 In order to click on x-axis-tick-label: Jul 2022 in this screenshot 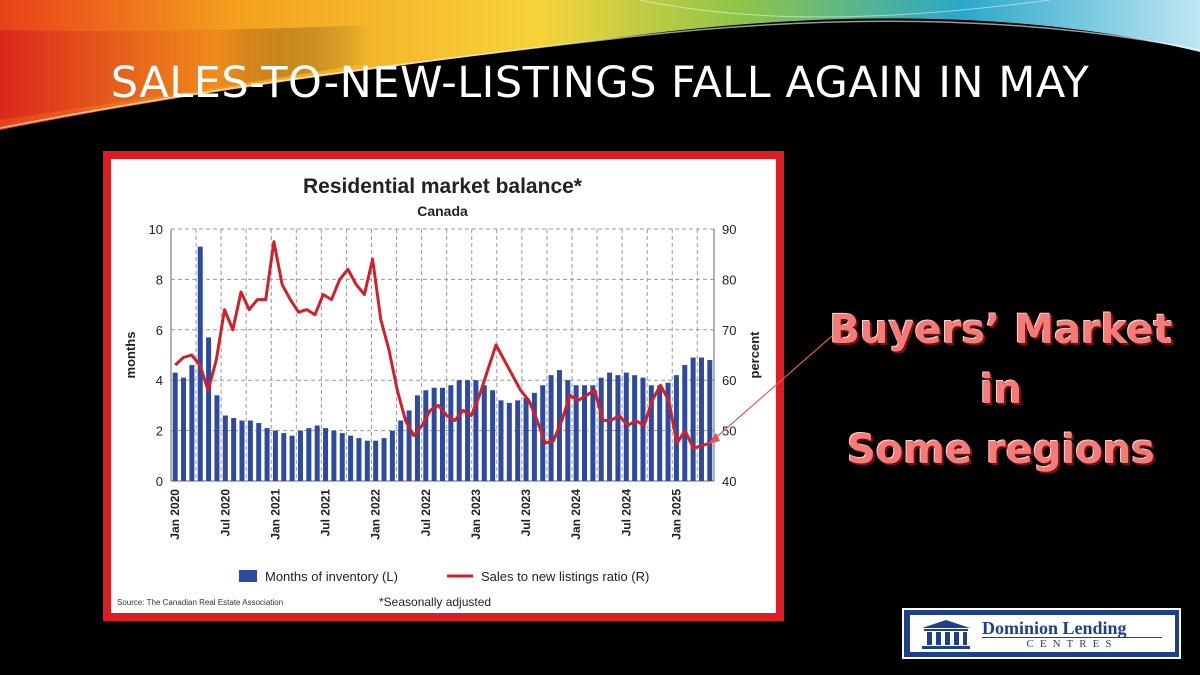, I will do `click(426, 513)`.